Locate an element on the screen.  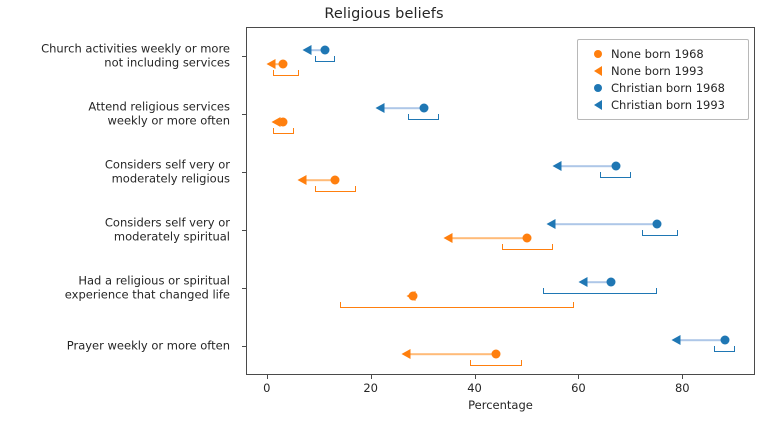
legend-entry: Christian born 1968 is located at coordinates (663, 87).